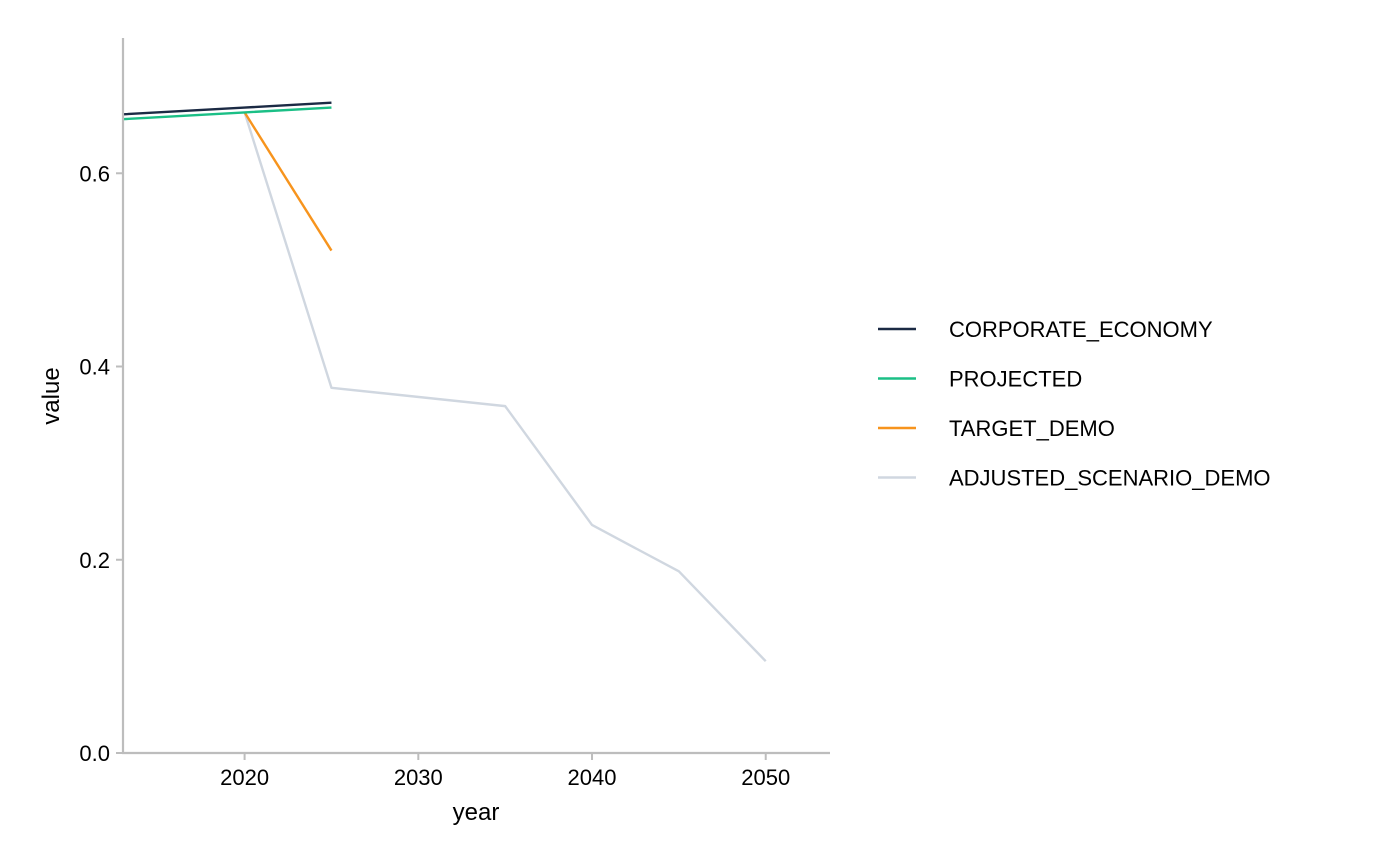 This screenshot has width=1400, height=865. Describe the element at coordinates (227, 113) in the screenshot. I see `series-line-projected` at that location.